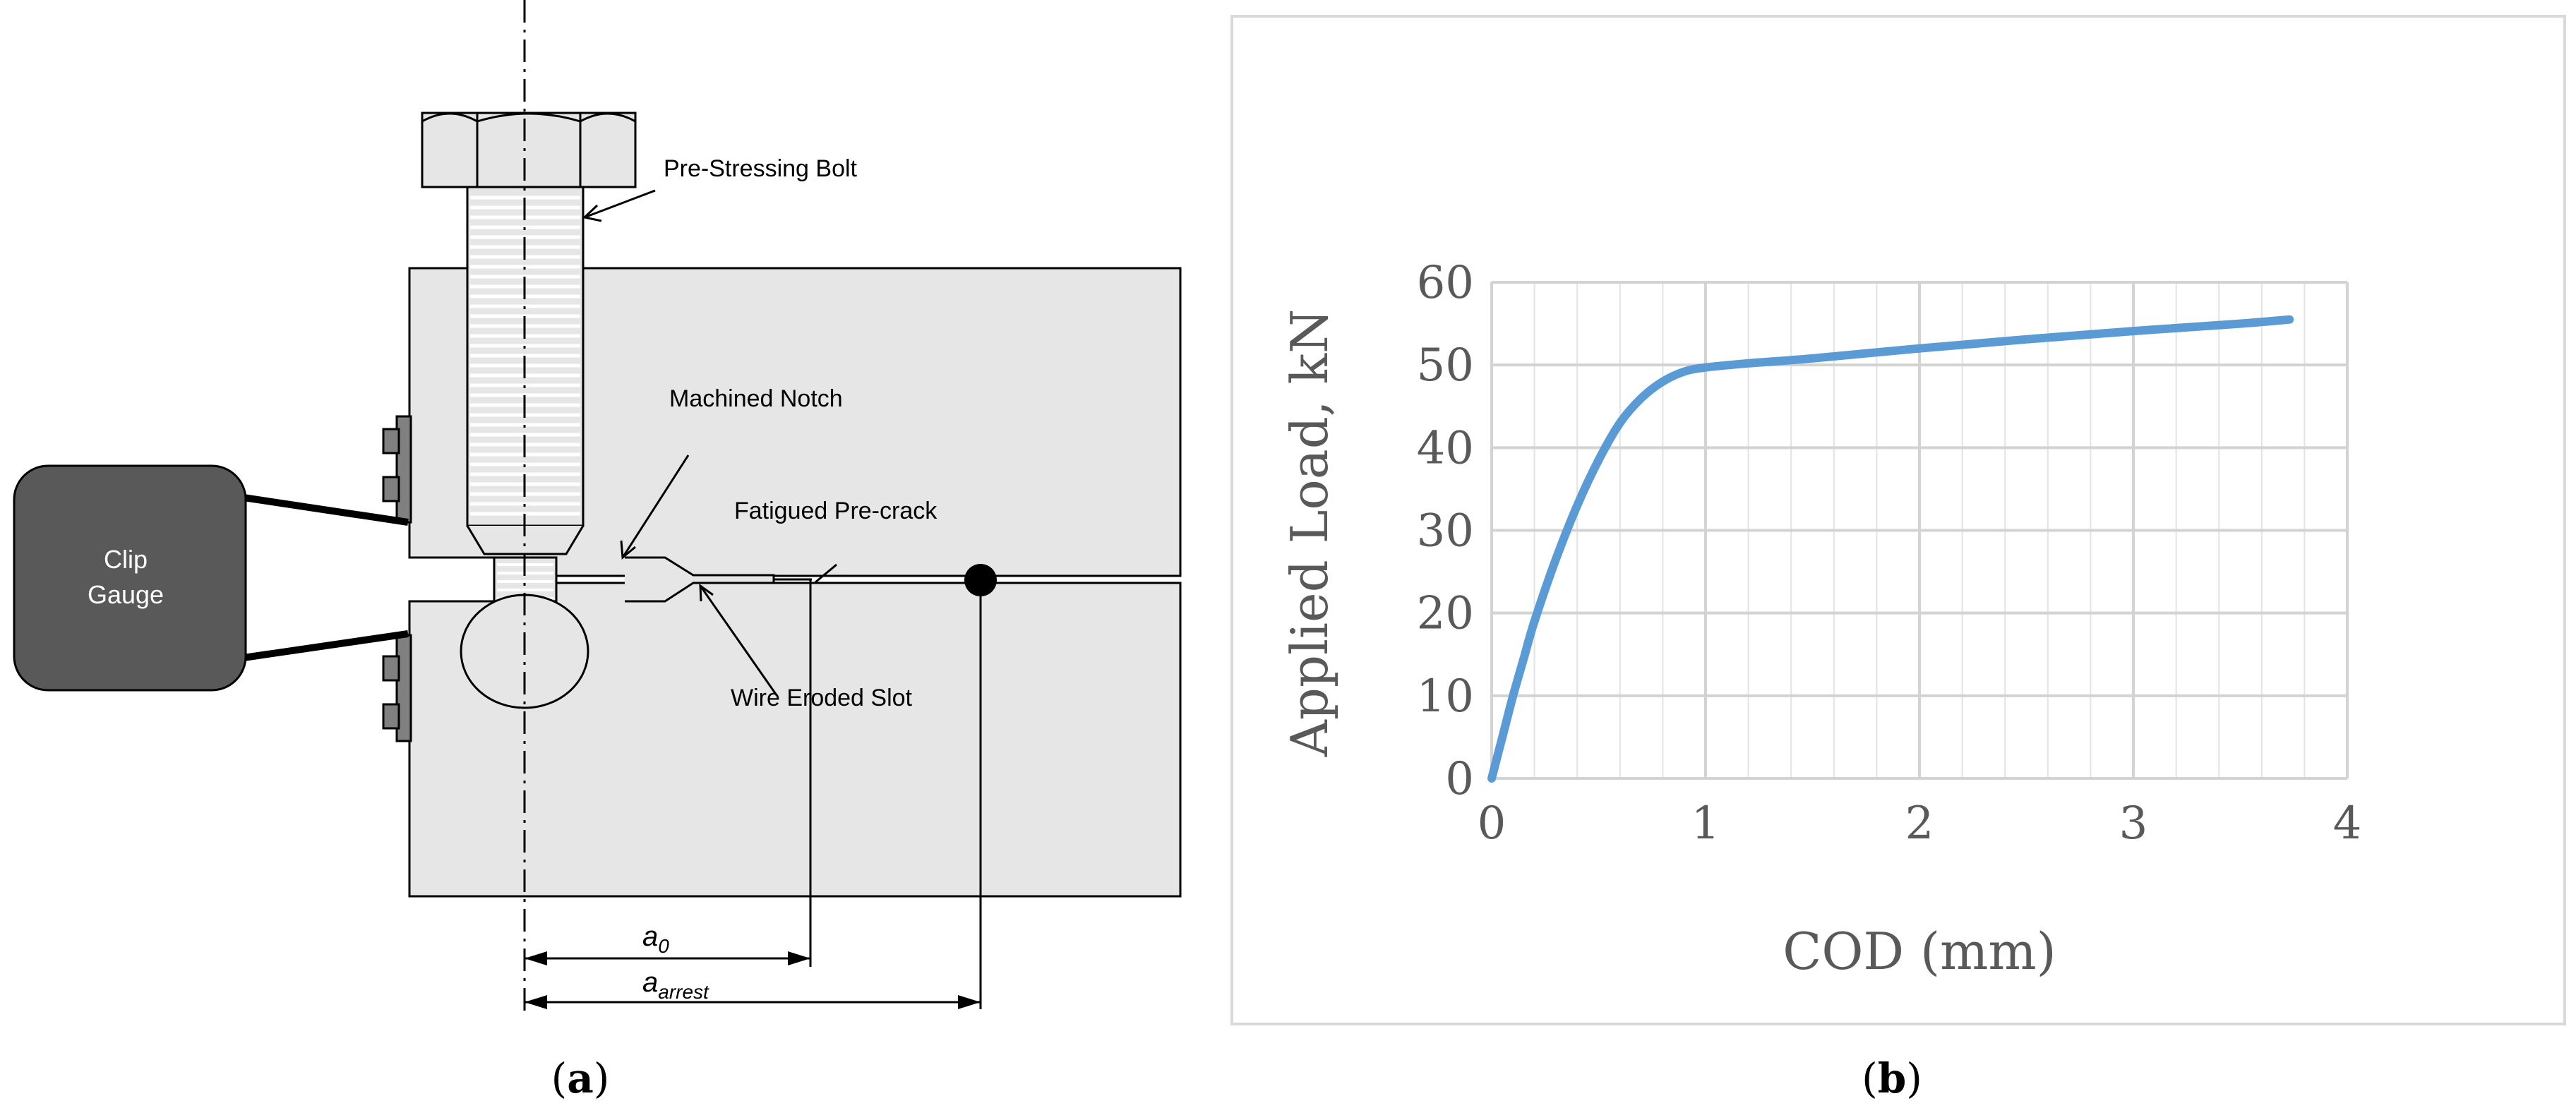 The height and width of the screenshot is (1120, 2576). Describe the element at coordinates (1892, 1078) in the screenshot. I see `caption-b: (b)` at that location.